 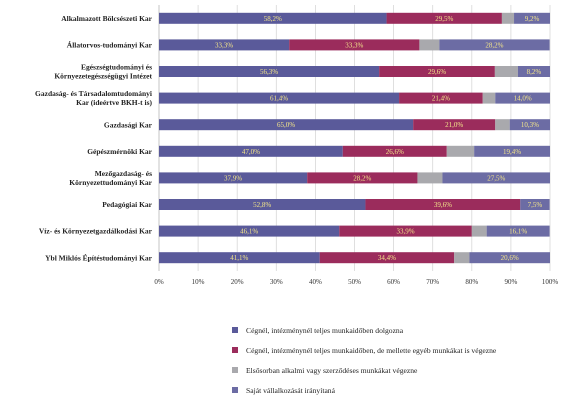 I want to click on category-label: Ybl Miklós Építéstudományi Kar, so click(x=99, y=257).